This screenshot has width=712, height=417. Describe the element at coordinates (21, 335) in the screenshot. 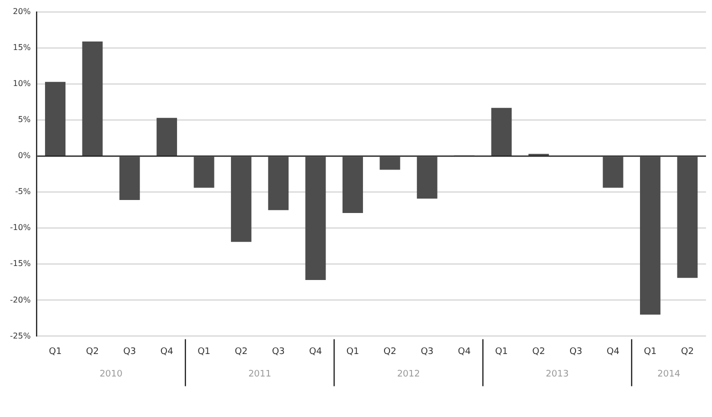

I see `y-tick-label: -25%` at that location.